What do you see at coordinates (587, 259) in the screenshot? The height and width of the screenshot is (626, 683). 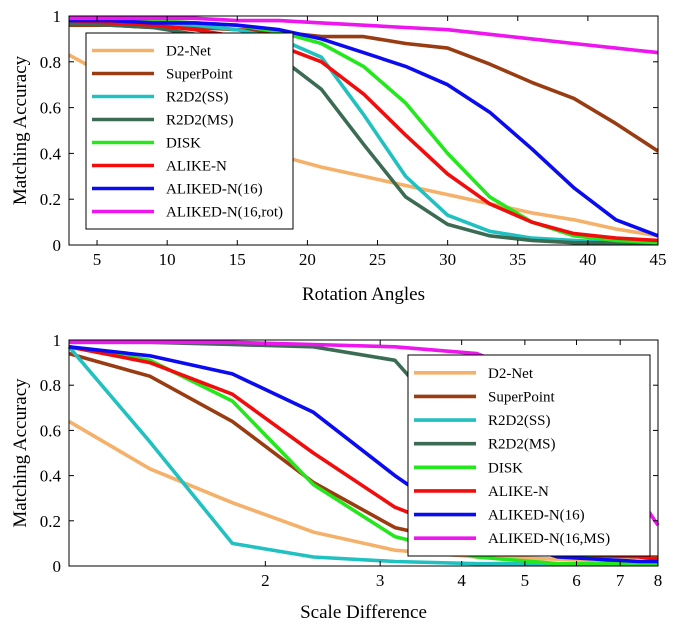 I see `x-tick-label: 40` at bounding box center [587, 259].